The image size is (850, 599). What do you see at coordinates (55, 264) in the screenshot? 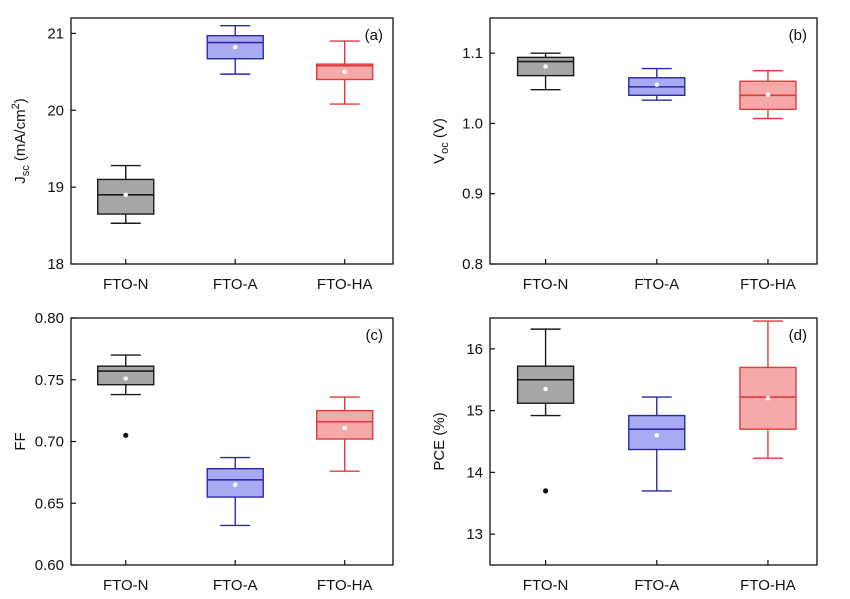
I see `y-tick-label: 18` at bounding box center [55, 264].